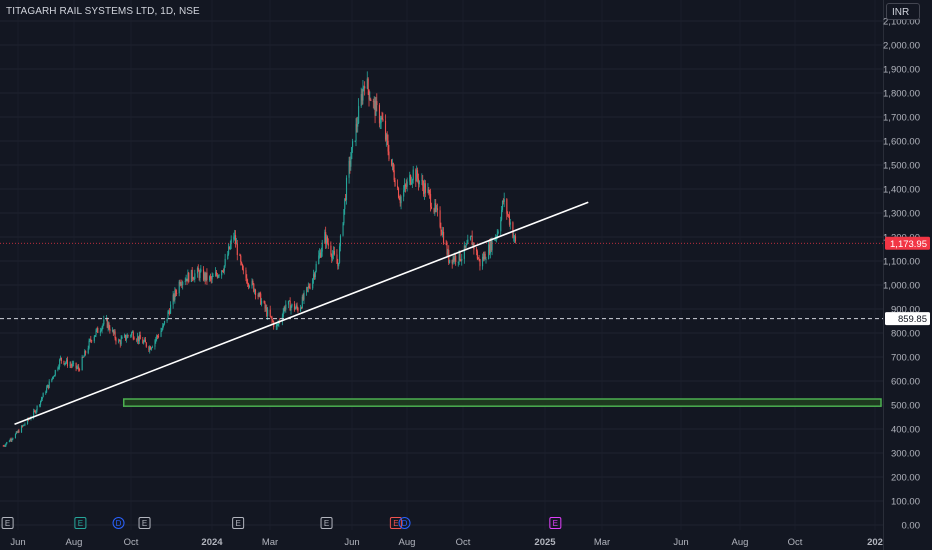 This screenshot has width=932, height=550. What do you see at coordinates (212, 542) in the screenshot?
I see `x-tick-label: 2024` at bounding box center [212, 542].